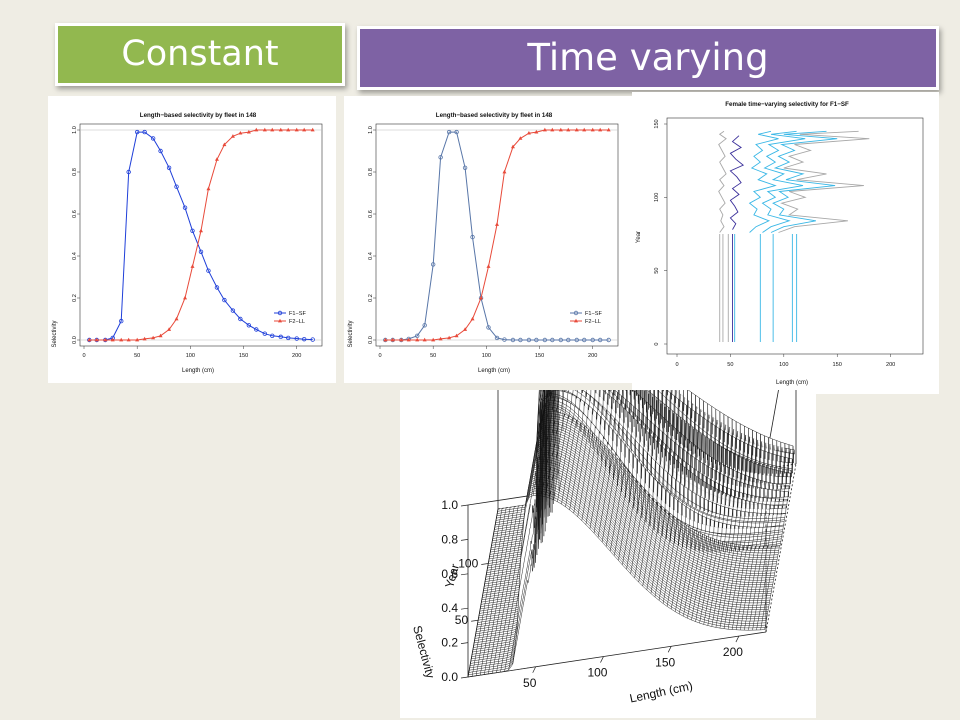  What do you see at coordinates (657, 271) in the screenshot?
I see `y-tick-label: 50` at bounding box center [657, 271].